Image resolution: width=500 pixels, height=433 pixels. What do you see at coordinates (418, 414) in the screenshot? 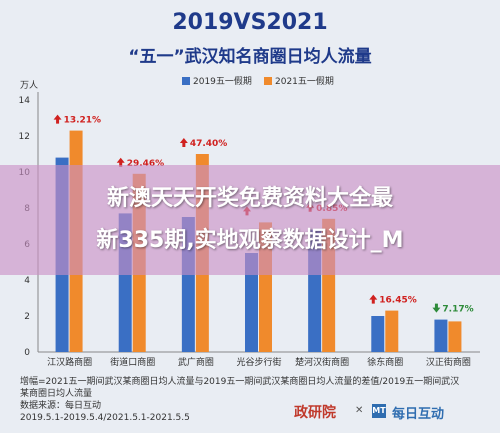
I see `meiri-logo-text: 每日互动` at bounding box center [418, 414].